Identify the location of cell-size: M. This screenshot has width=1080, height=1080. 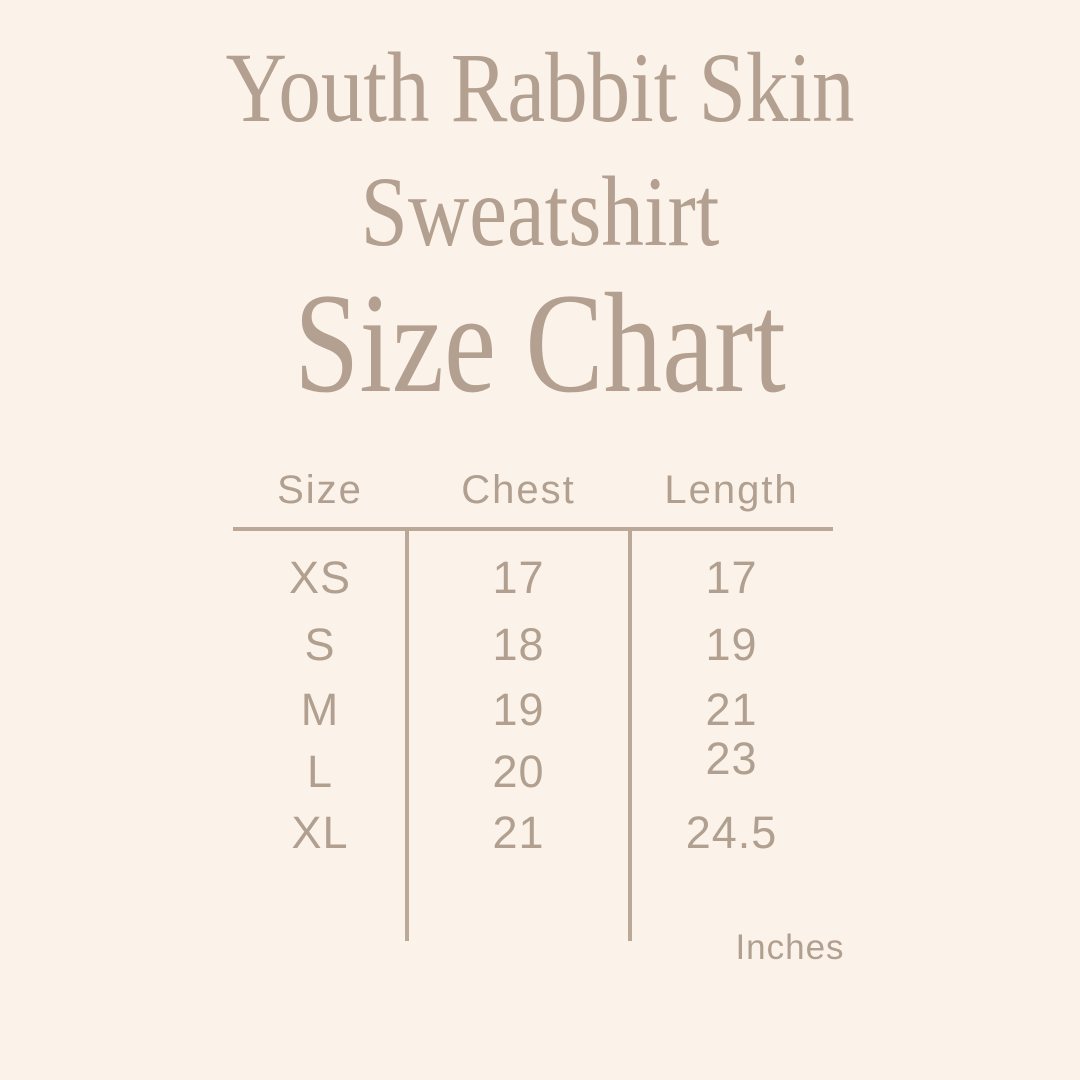
(320, 709).